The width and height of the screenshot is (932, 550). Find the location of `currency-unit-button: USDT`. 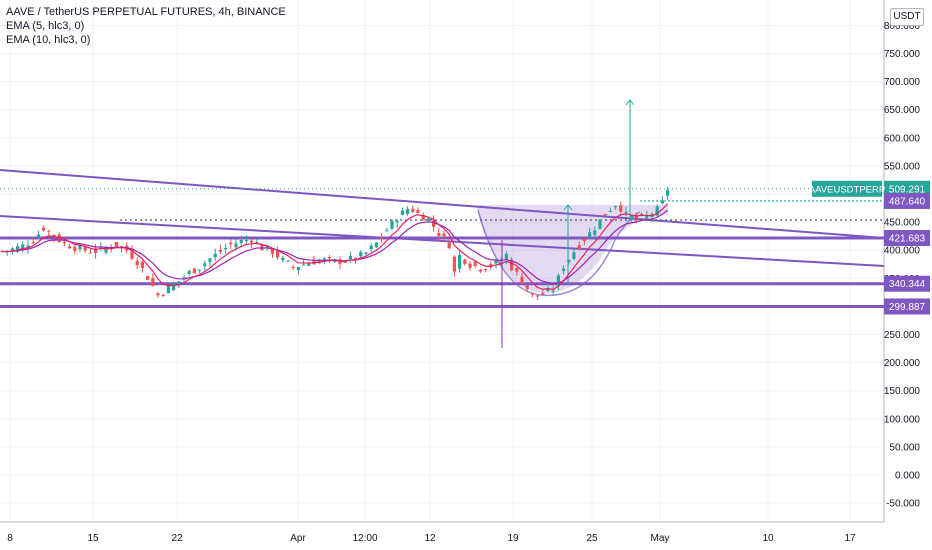

currency-unit-button: USDT is located at coordinates (907, 17).